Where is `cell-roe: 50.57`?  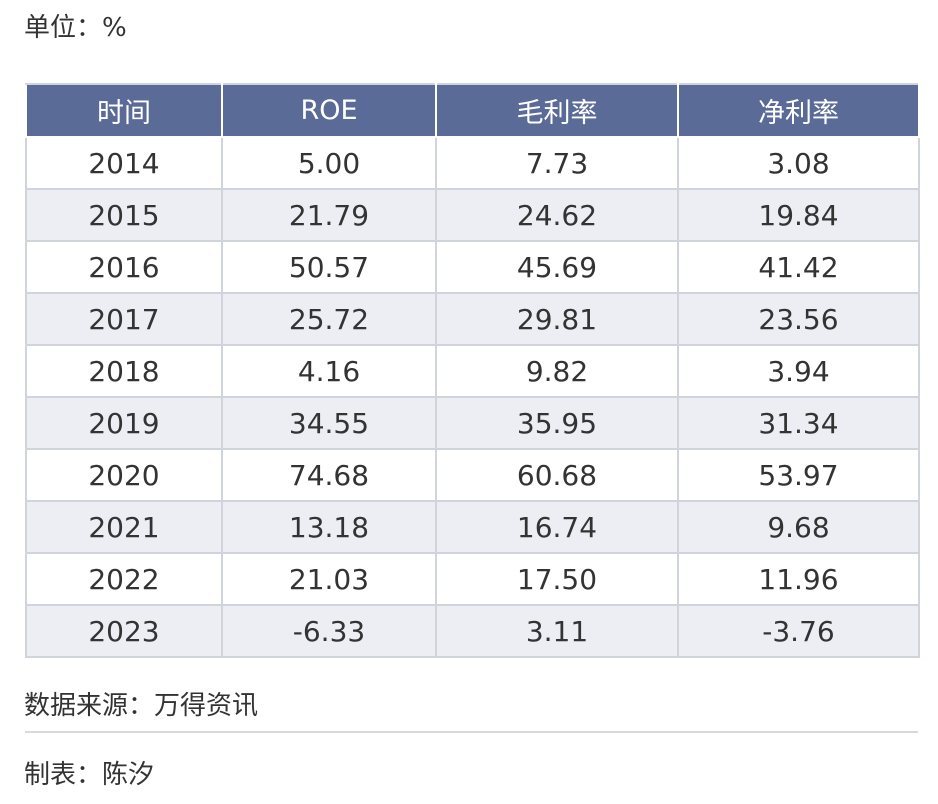 cell-roe: 50.57 is located at coordinates (329, 267).